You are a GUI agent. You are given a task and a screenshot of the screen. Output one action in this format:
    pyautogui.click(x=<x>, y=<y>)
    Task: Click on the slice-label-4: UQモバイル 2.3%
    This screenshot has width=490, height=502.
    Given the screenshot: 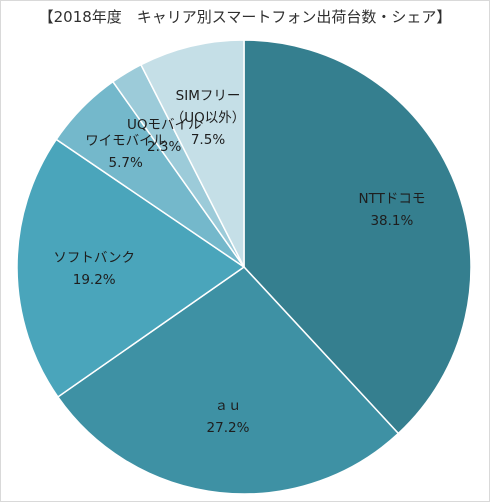 What is the action you would take?
    pyautogui.click(x=164, y=136)
    